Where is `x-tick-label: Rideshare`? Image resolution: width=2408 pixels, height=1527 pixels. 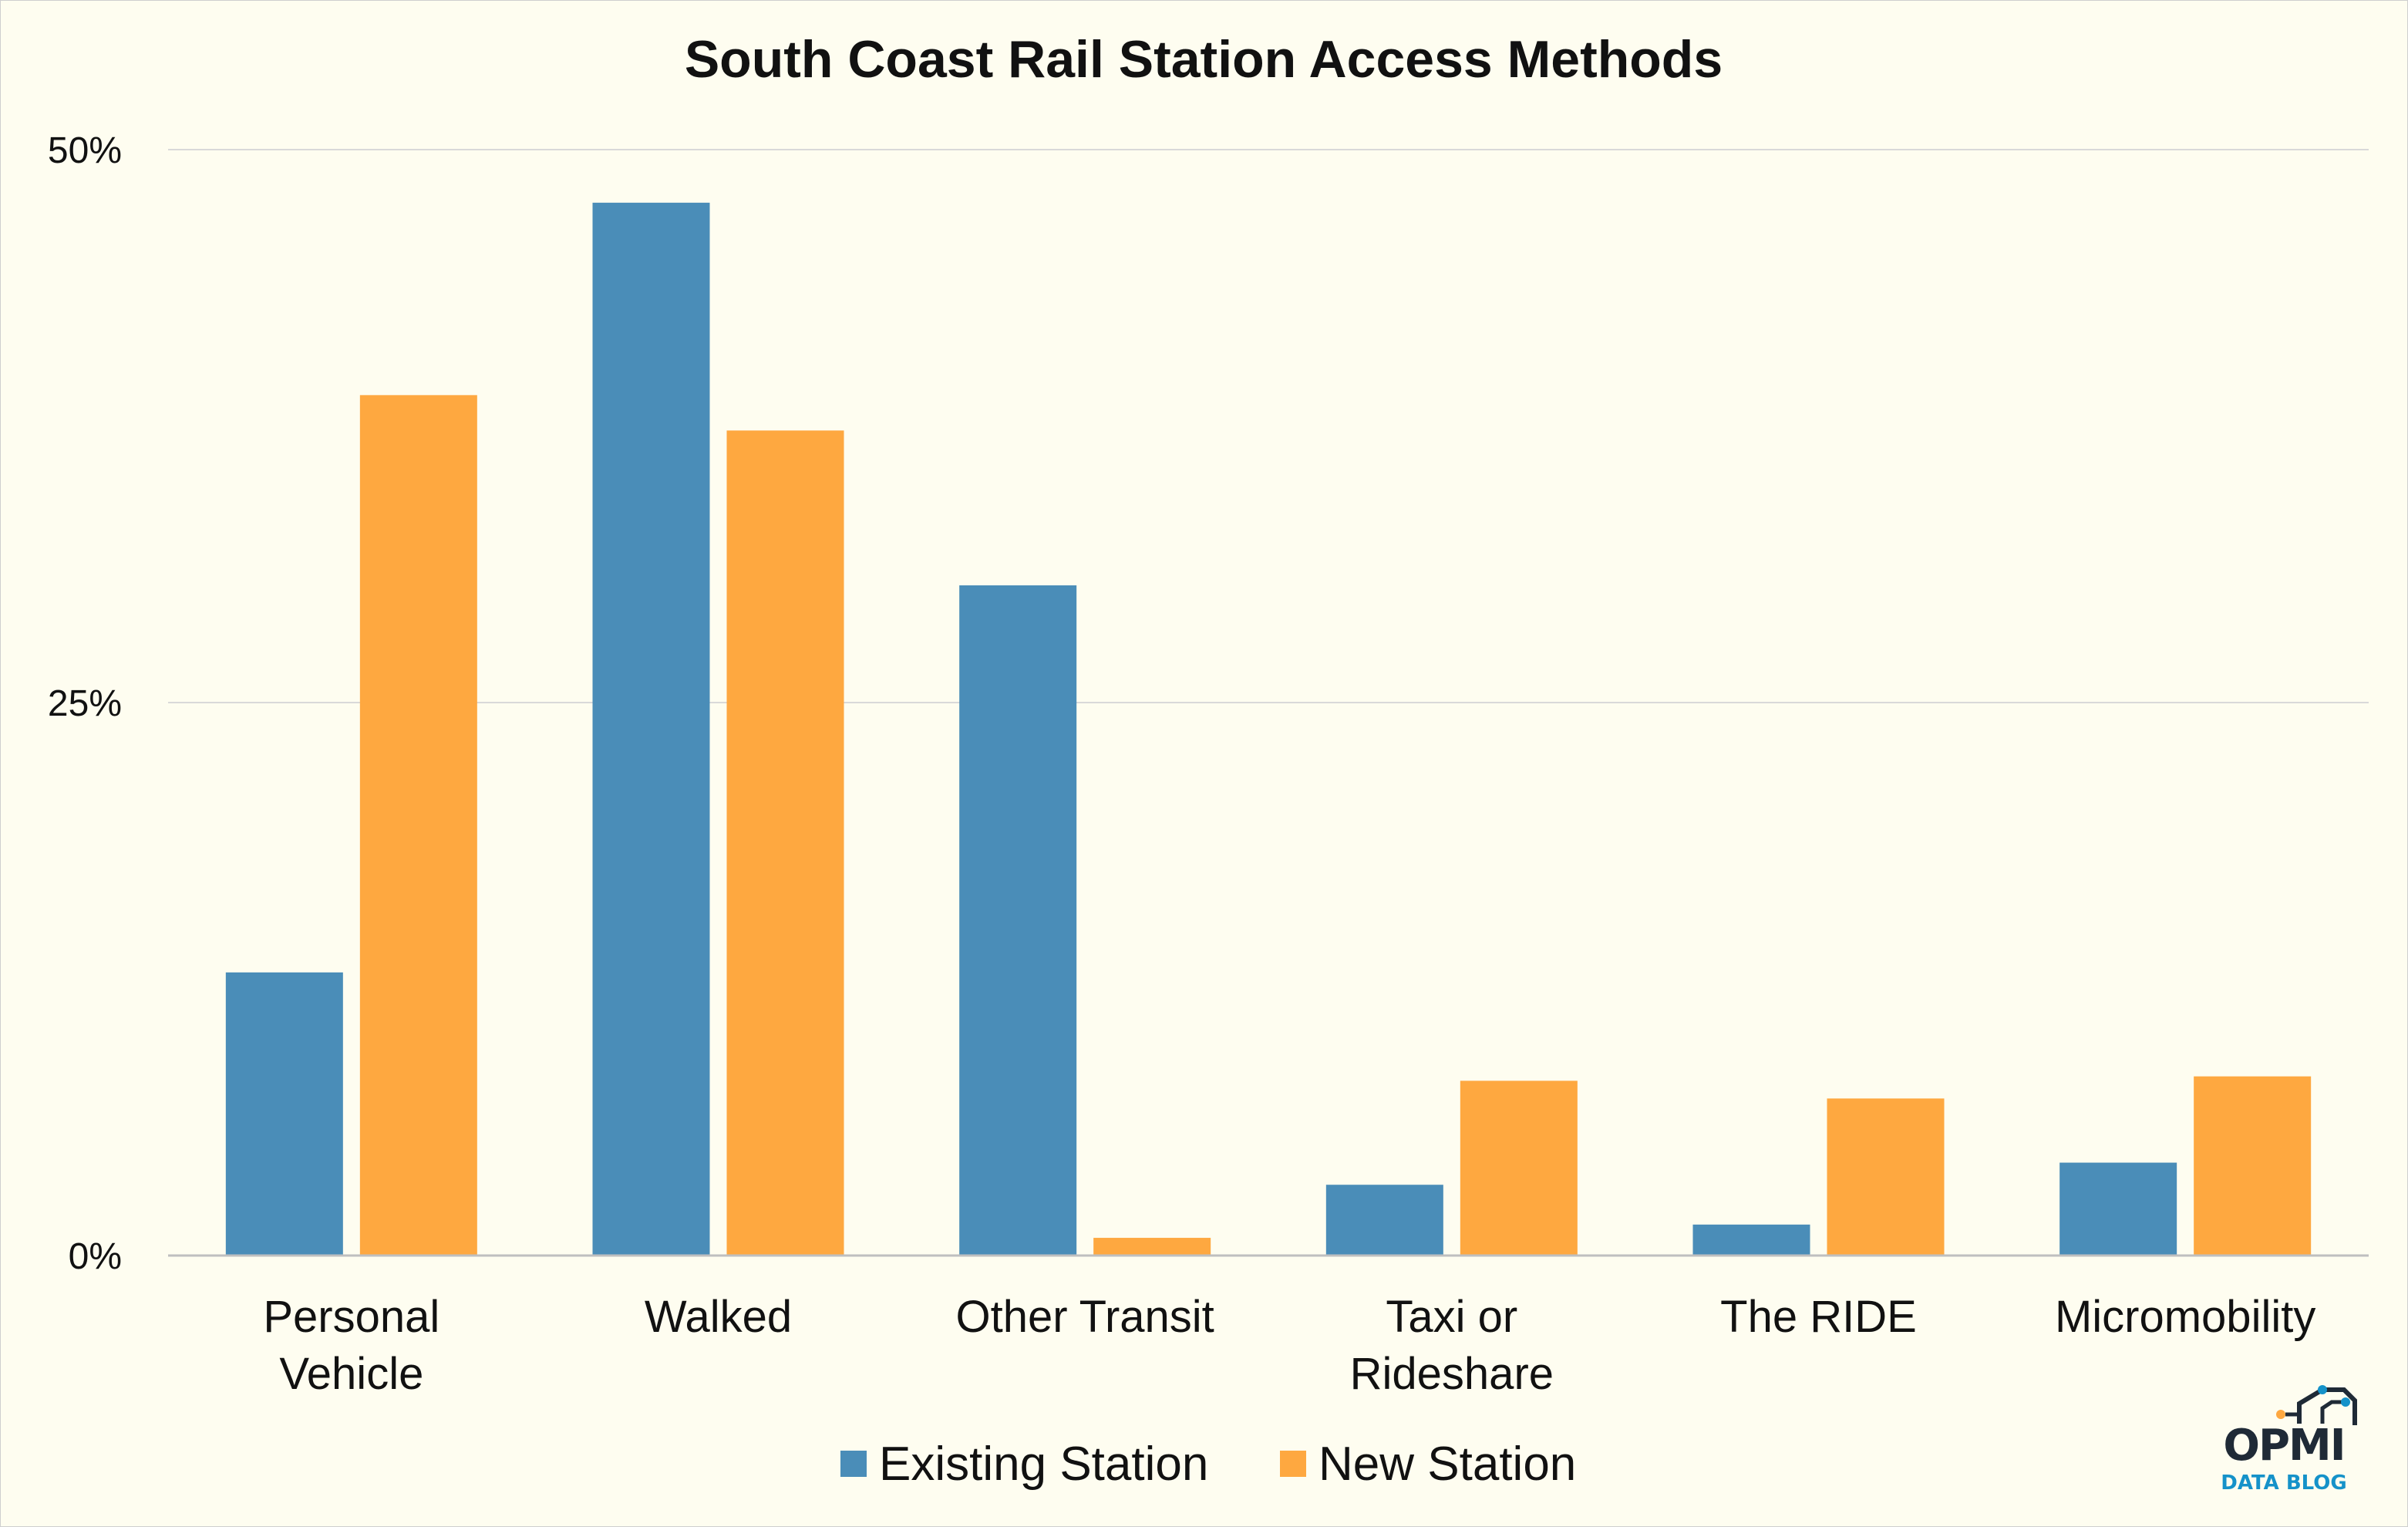
x-tick-label: Rideshare is located at coordinates (1452, 1374).